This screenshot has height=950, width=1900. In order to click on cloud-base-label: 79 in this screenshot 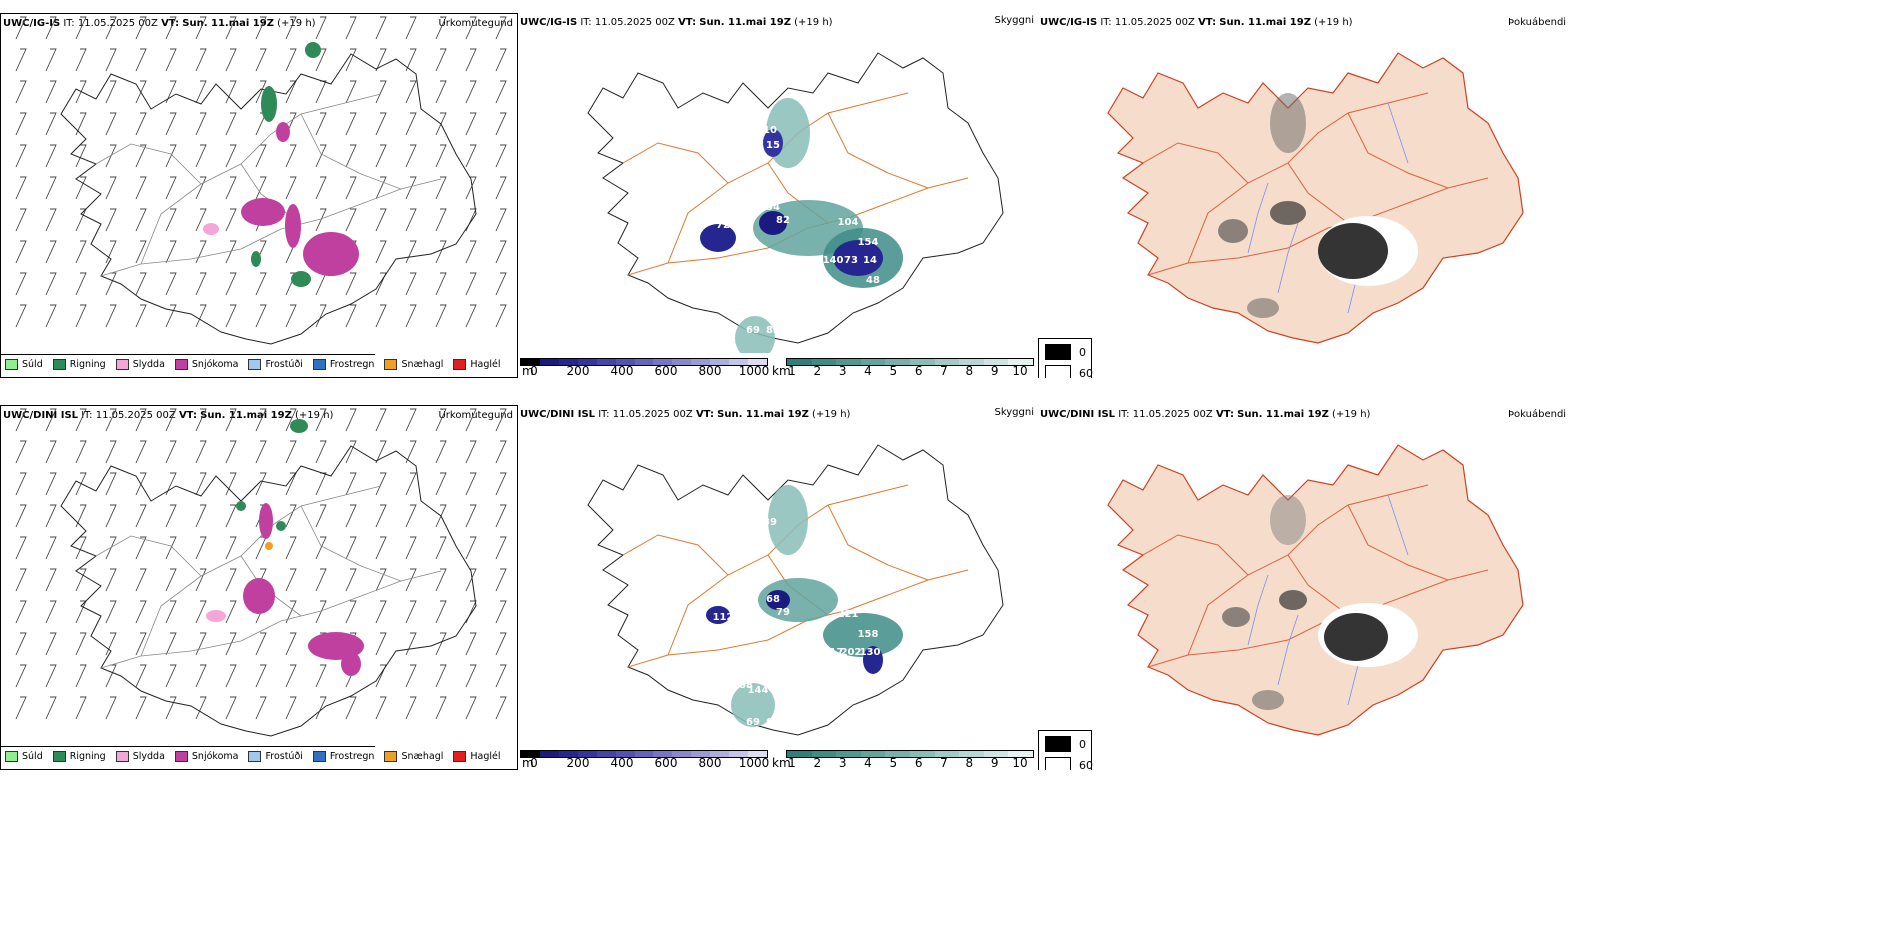, I will do `click(783, 612)`.